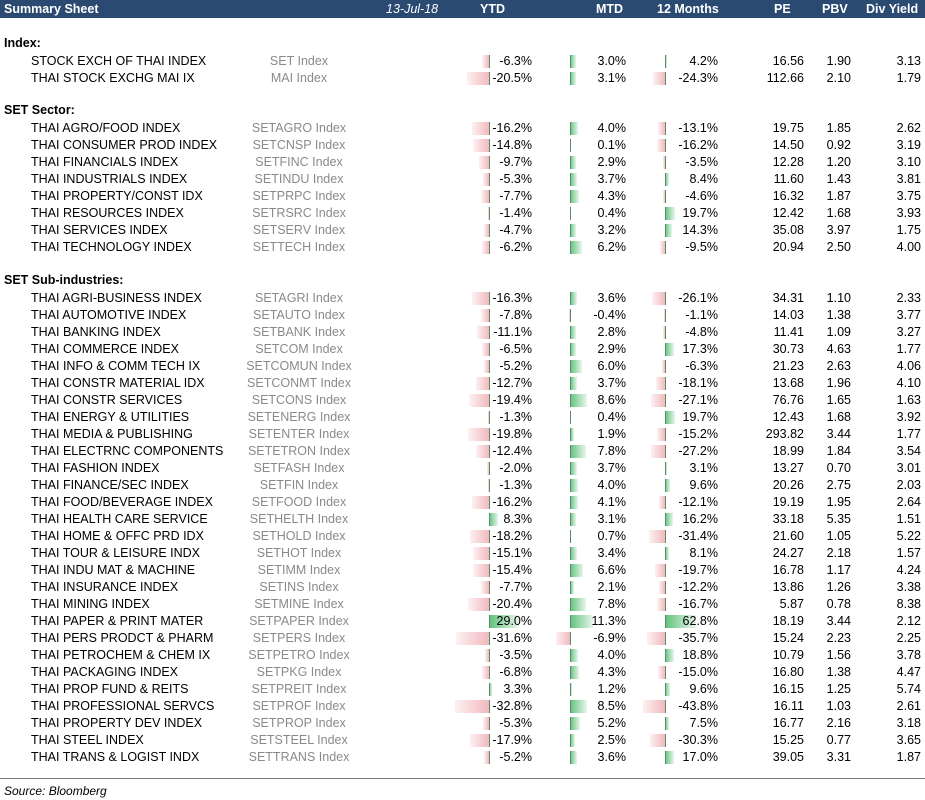 The image size is (925, 800). What do you see at coordinates (908, 672) in the screenshot?
I see `div-yield-value: 4.47` at bounding box center [908, 672].